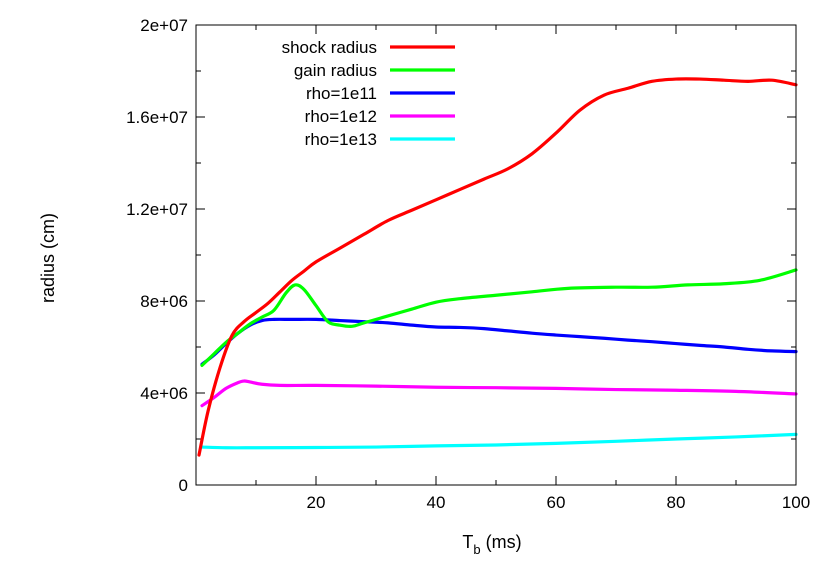  What do you see at coordinates (499, 393) in the screenshot?
I see `series-line-rho-1e12` at bounding box center [499, 393].